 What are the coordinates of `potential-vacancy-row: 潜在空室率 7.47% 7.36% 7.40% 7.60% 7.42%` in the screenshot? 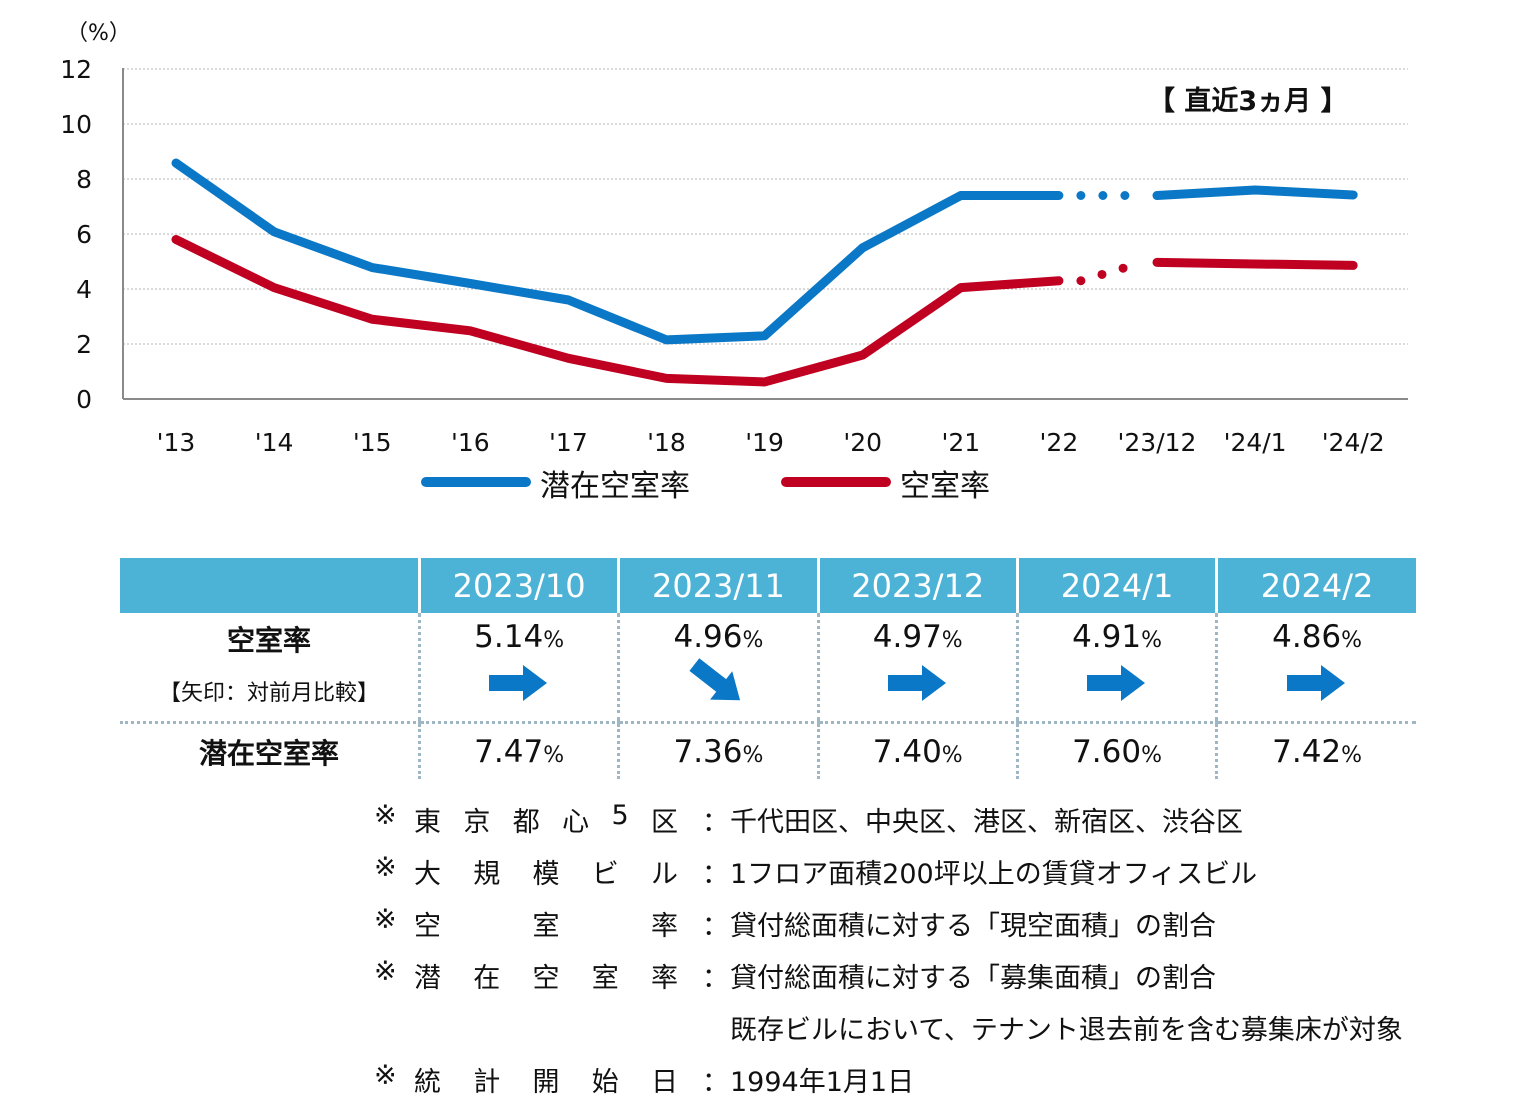 It's located at (768, 751).